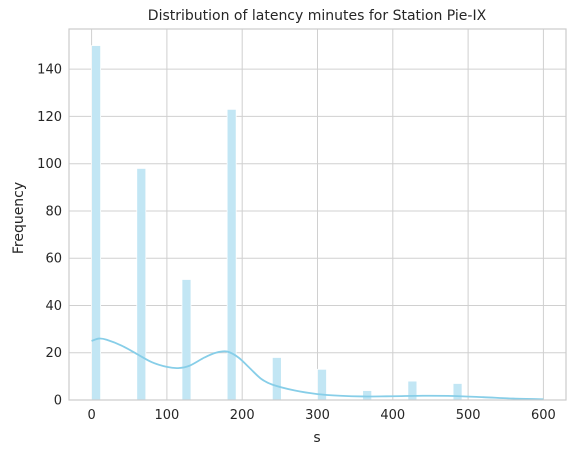 This screenshot has height=457, width=575. Describe the element at coordinates (49, 236) in the screenshot. I see `y-tick-labels: 0 20 40 60 80 100 120 140` at that location.